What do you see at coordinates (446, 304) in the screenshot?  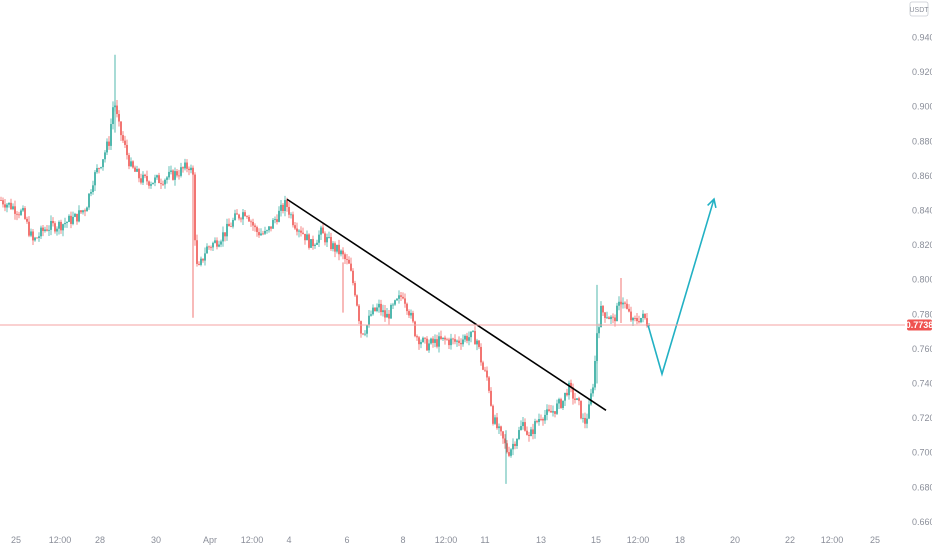 I see `trendline` at bounding box center [446, 304].